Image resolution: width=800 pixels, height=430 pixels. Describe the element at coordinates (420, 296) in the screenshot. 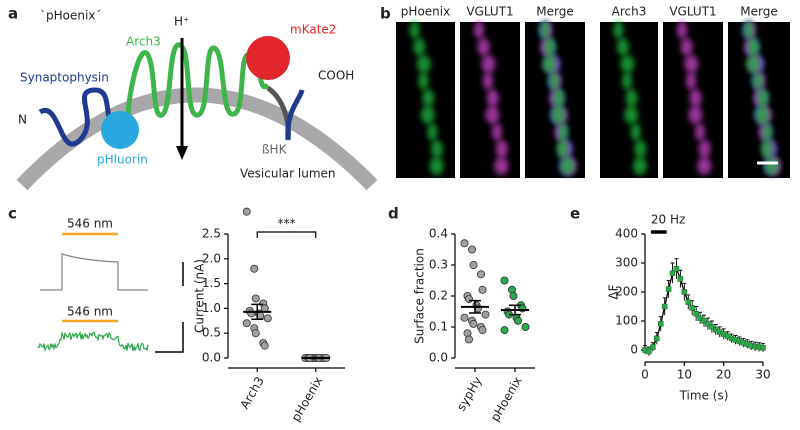

I see `y-axis-label: Surface fraction` at that location.